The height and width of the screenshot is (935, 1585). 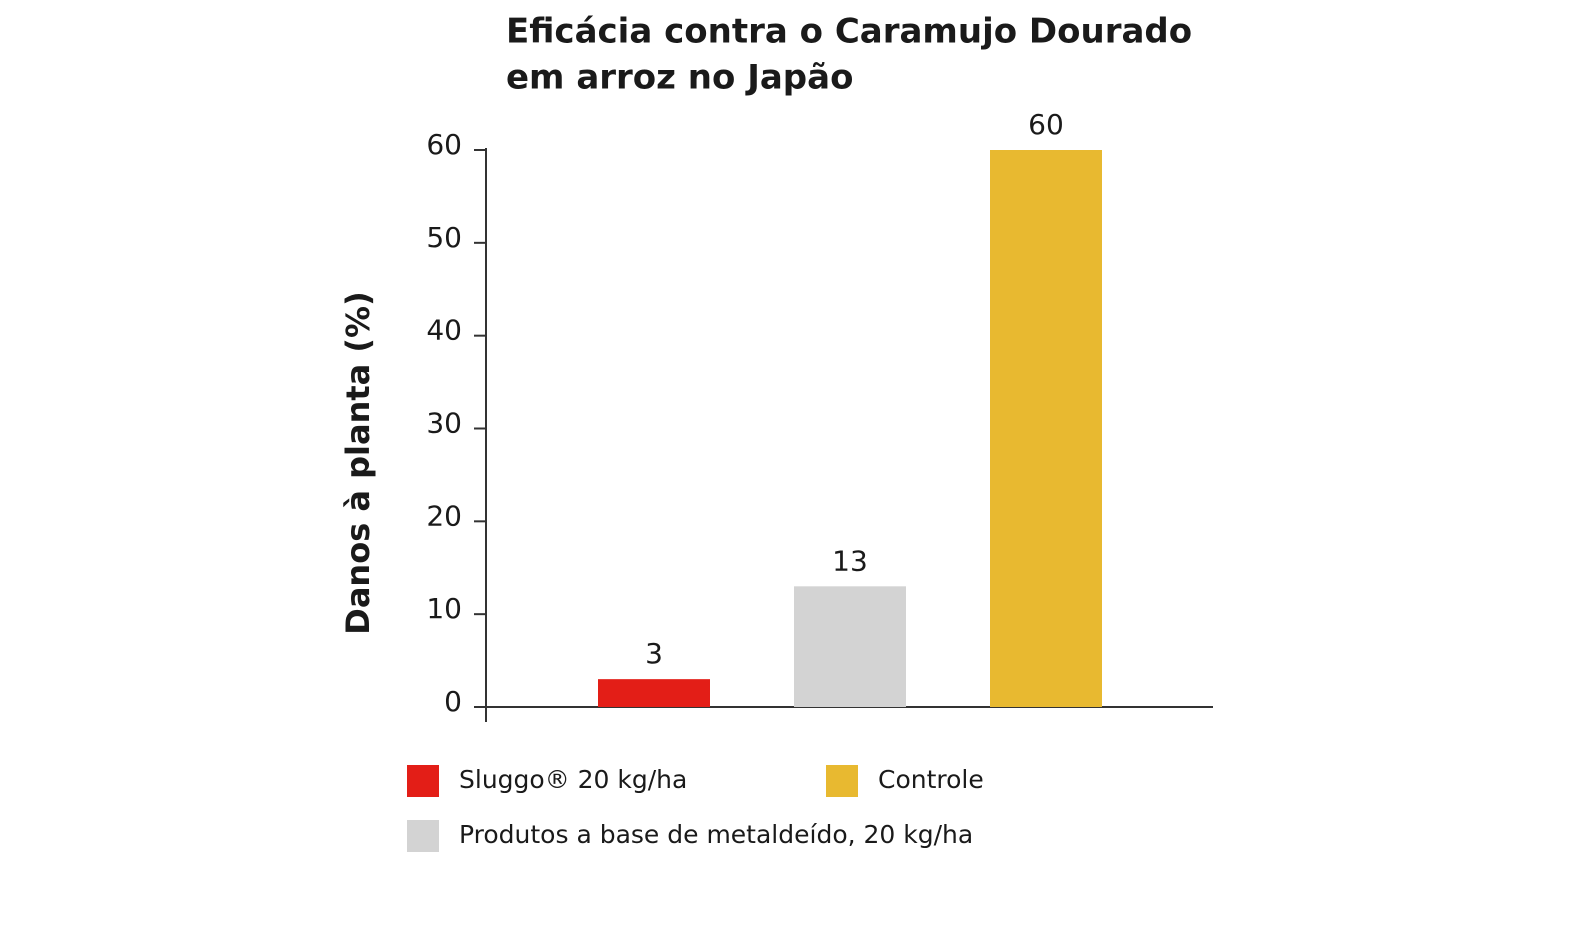 What do you see at coordinates (573, 779) in the screenshot?
I see `legend-label: Sluggo® 20 kg/ha` at bounding box center [573, 779].